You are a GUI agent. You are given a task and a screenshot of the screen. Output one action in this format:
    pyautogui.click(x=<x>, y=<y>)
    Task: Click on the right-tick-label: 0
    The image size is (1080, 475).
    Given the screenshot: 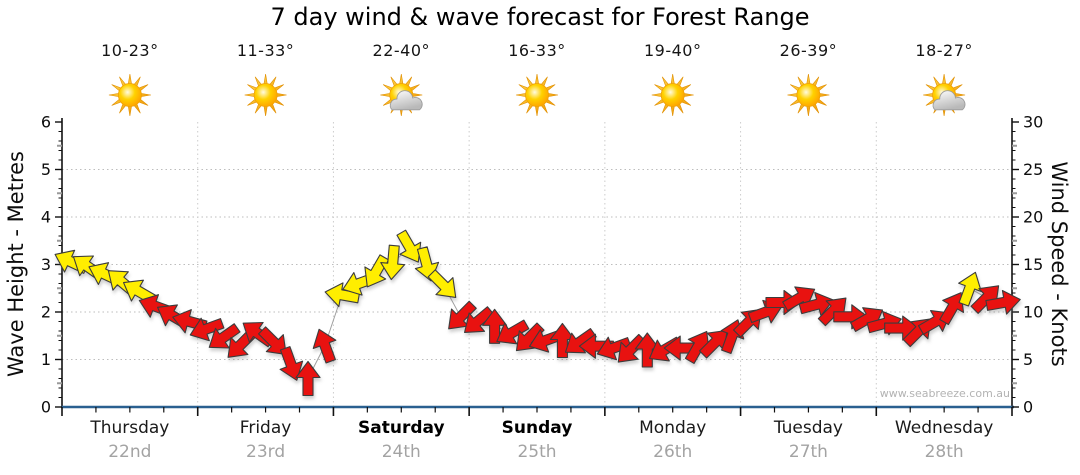 What is the action you would take?
    pyautogui.click(x=1028, y=407)
    